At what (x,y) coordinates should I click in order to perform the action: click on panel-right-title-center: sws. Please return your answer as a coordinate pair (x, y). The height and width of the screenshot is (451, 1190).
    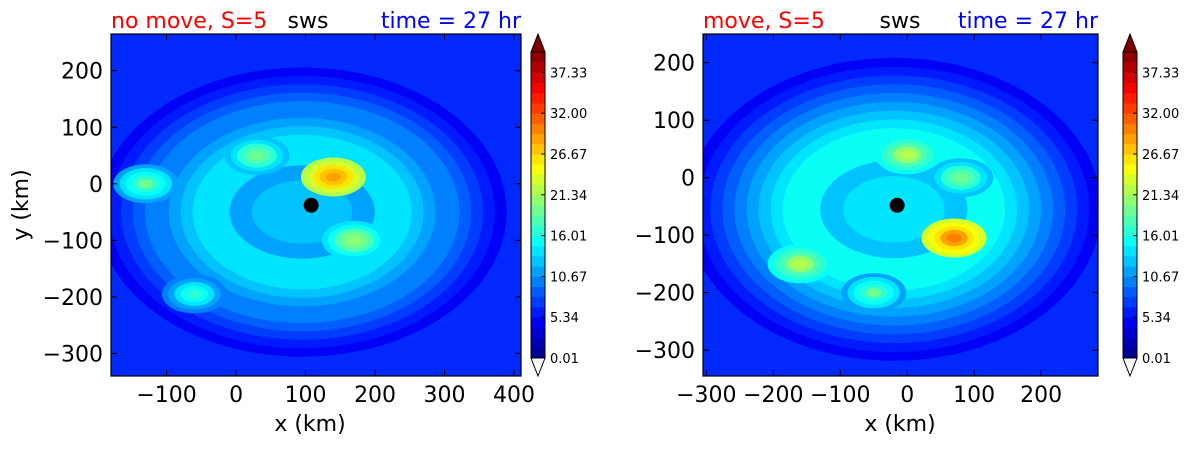
    Looking at the image, I should click on (900, 21).